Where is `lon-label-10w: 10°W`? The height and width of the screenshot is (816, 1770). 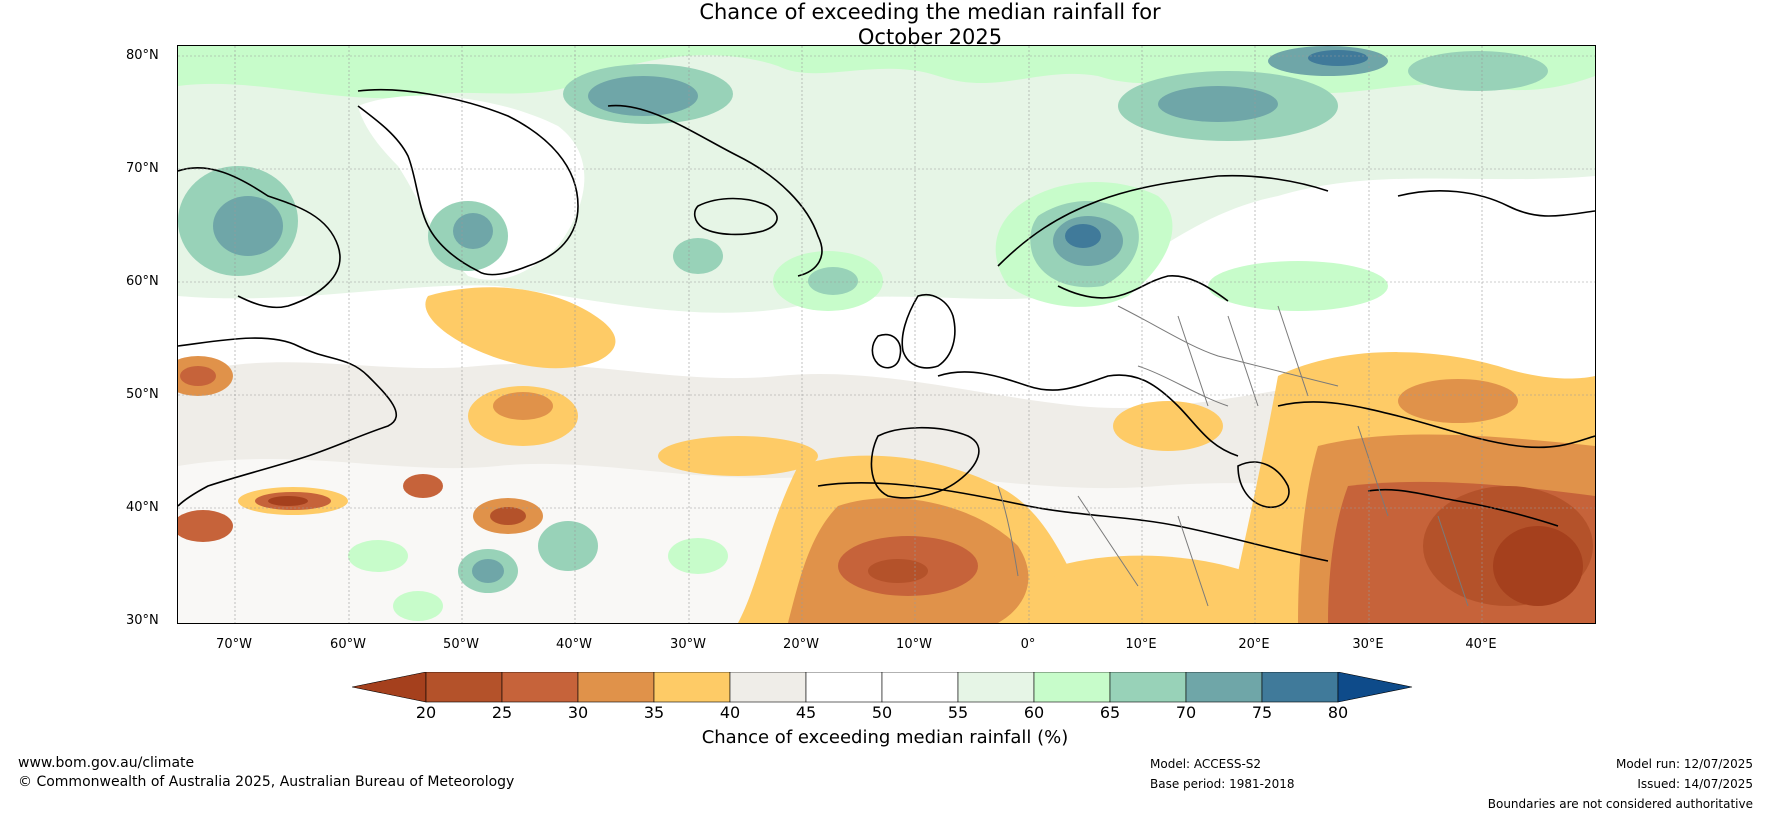 lon-label-10w: 10°W is located at coordinates (914, 644).